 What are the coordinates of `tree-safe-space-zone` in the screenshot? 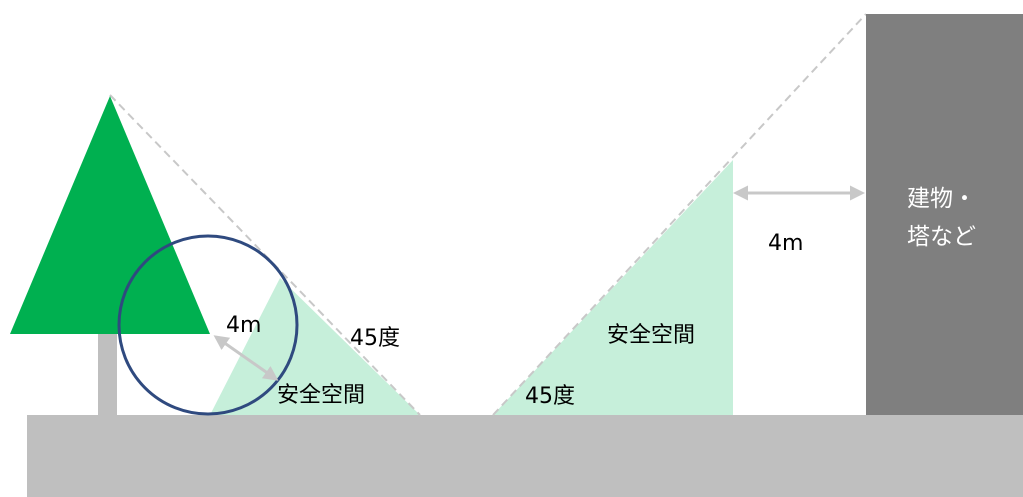 It's located at (315, 346).